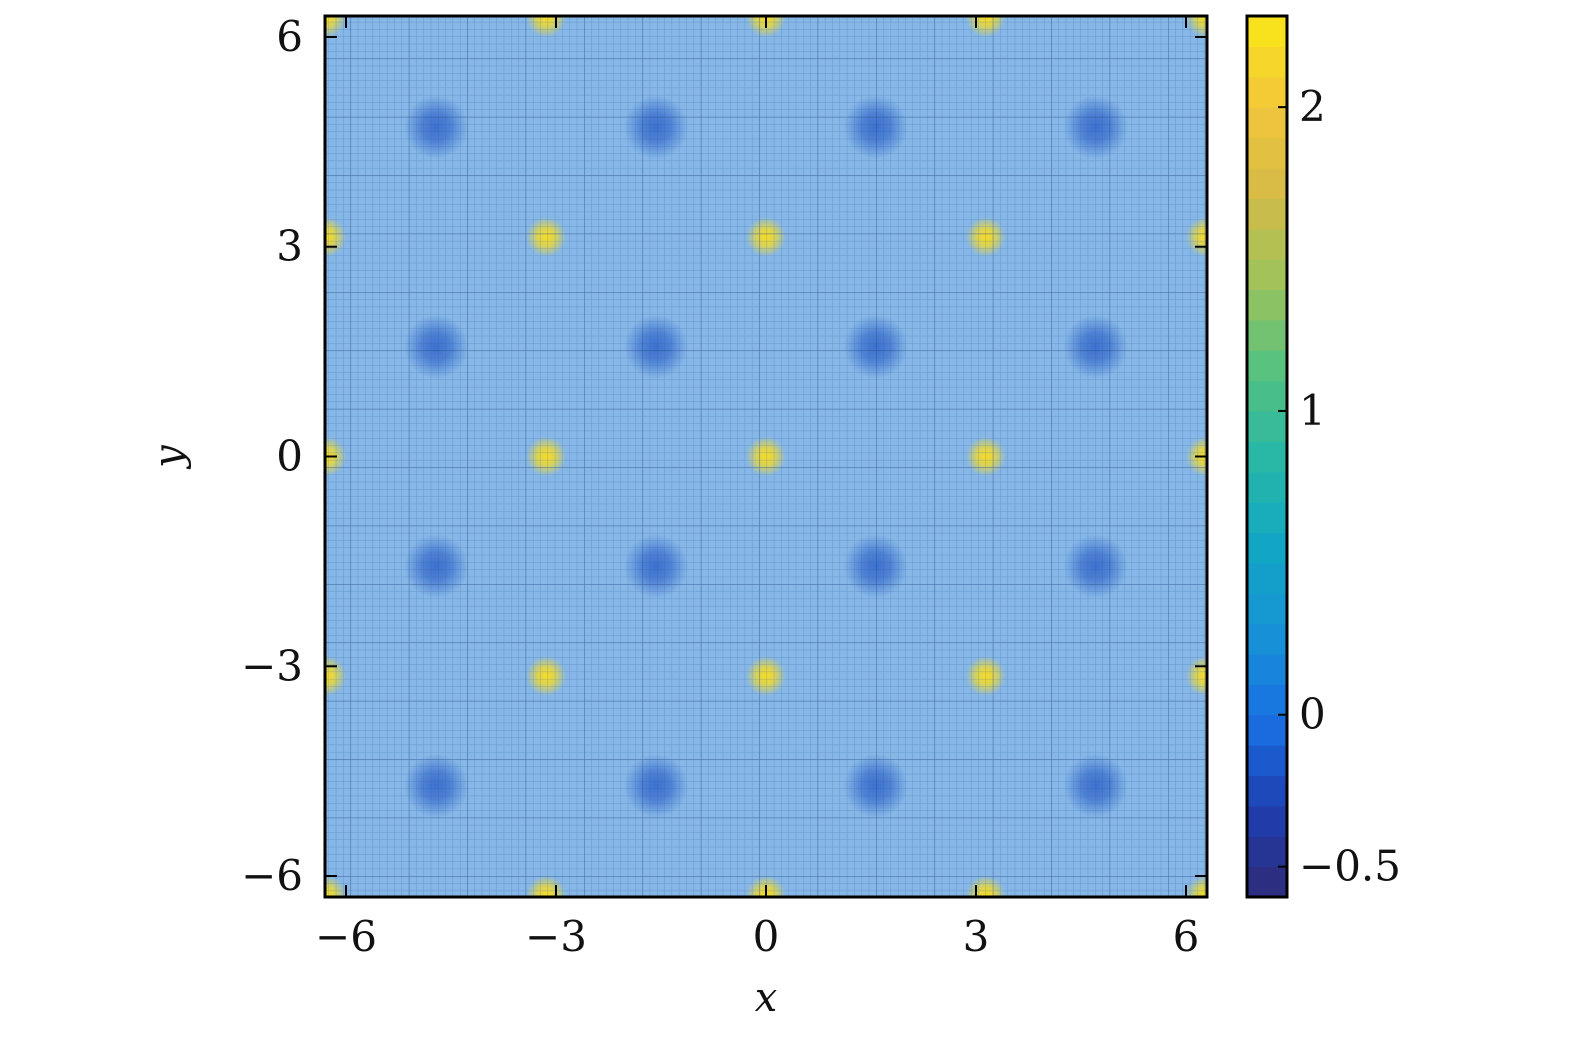 This screenshot has width=1575, height=1043. What do you see at coordinates (169, 457) in the screenshot?
I see `y-axis-label: y` at bounding box center [169, 457].